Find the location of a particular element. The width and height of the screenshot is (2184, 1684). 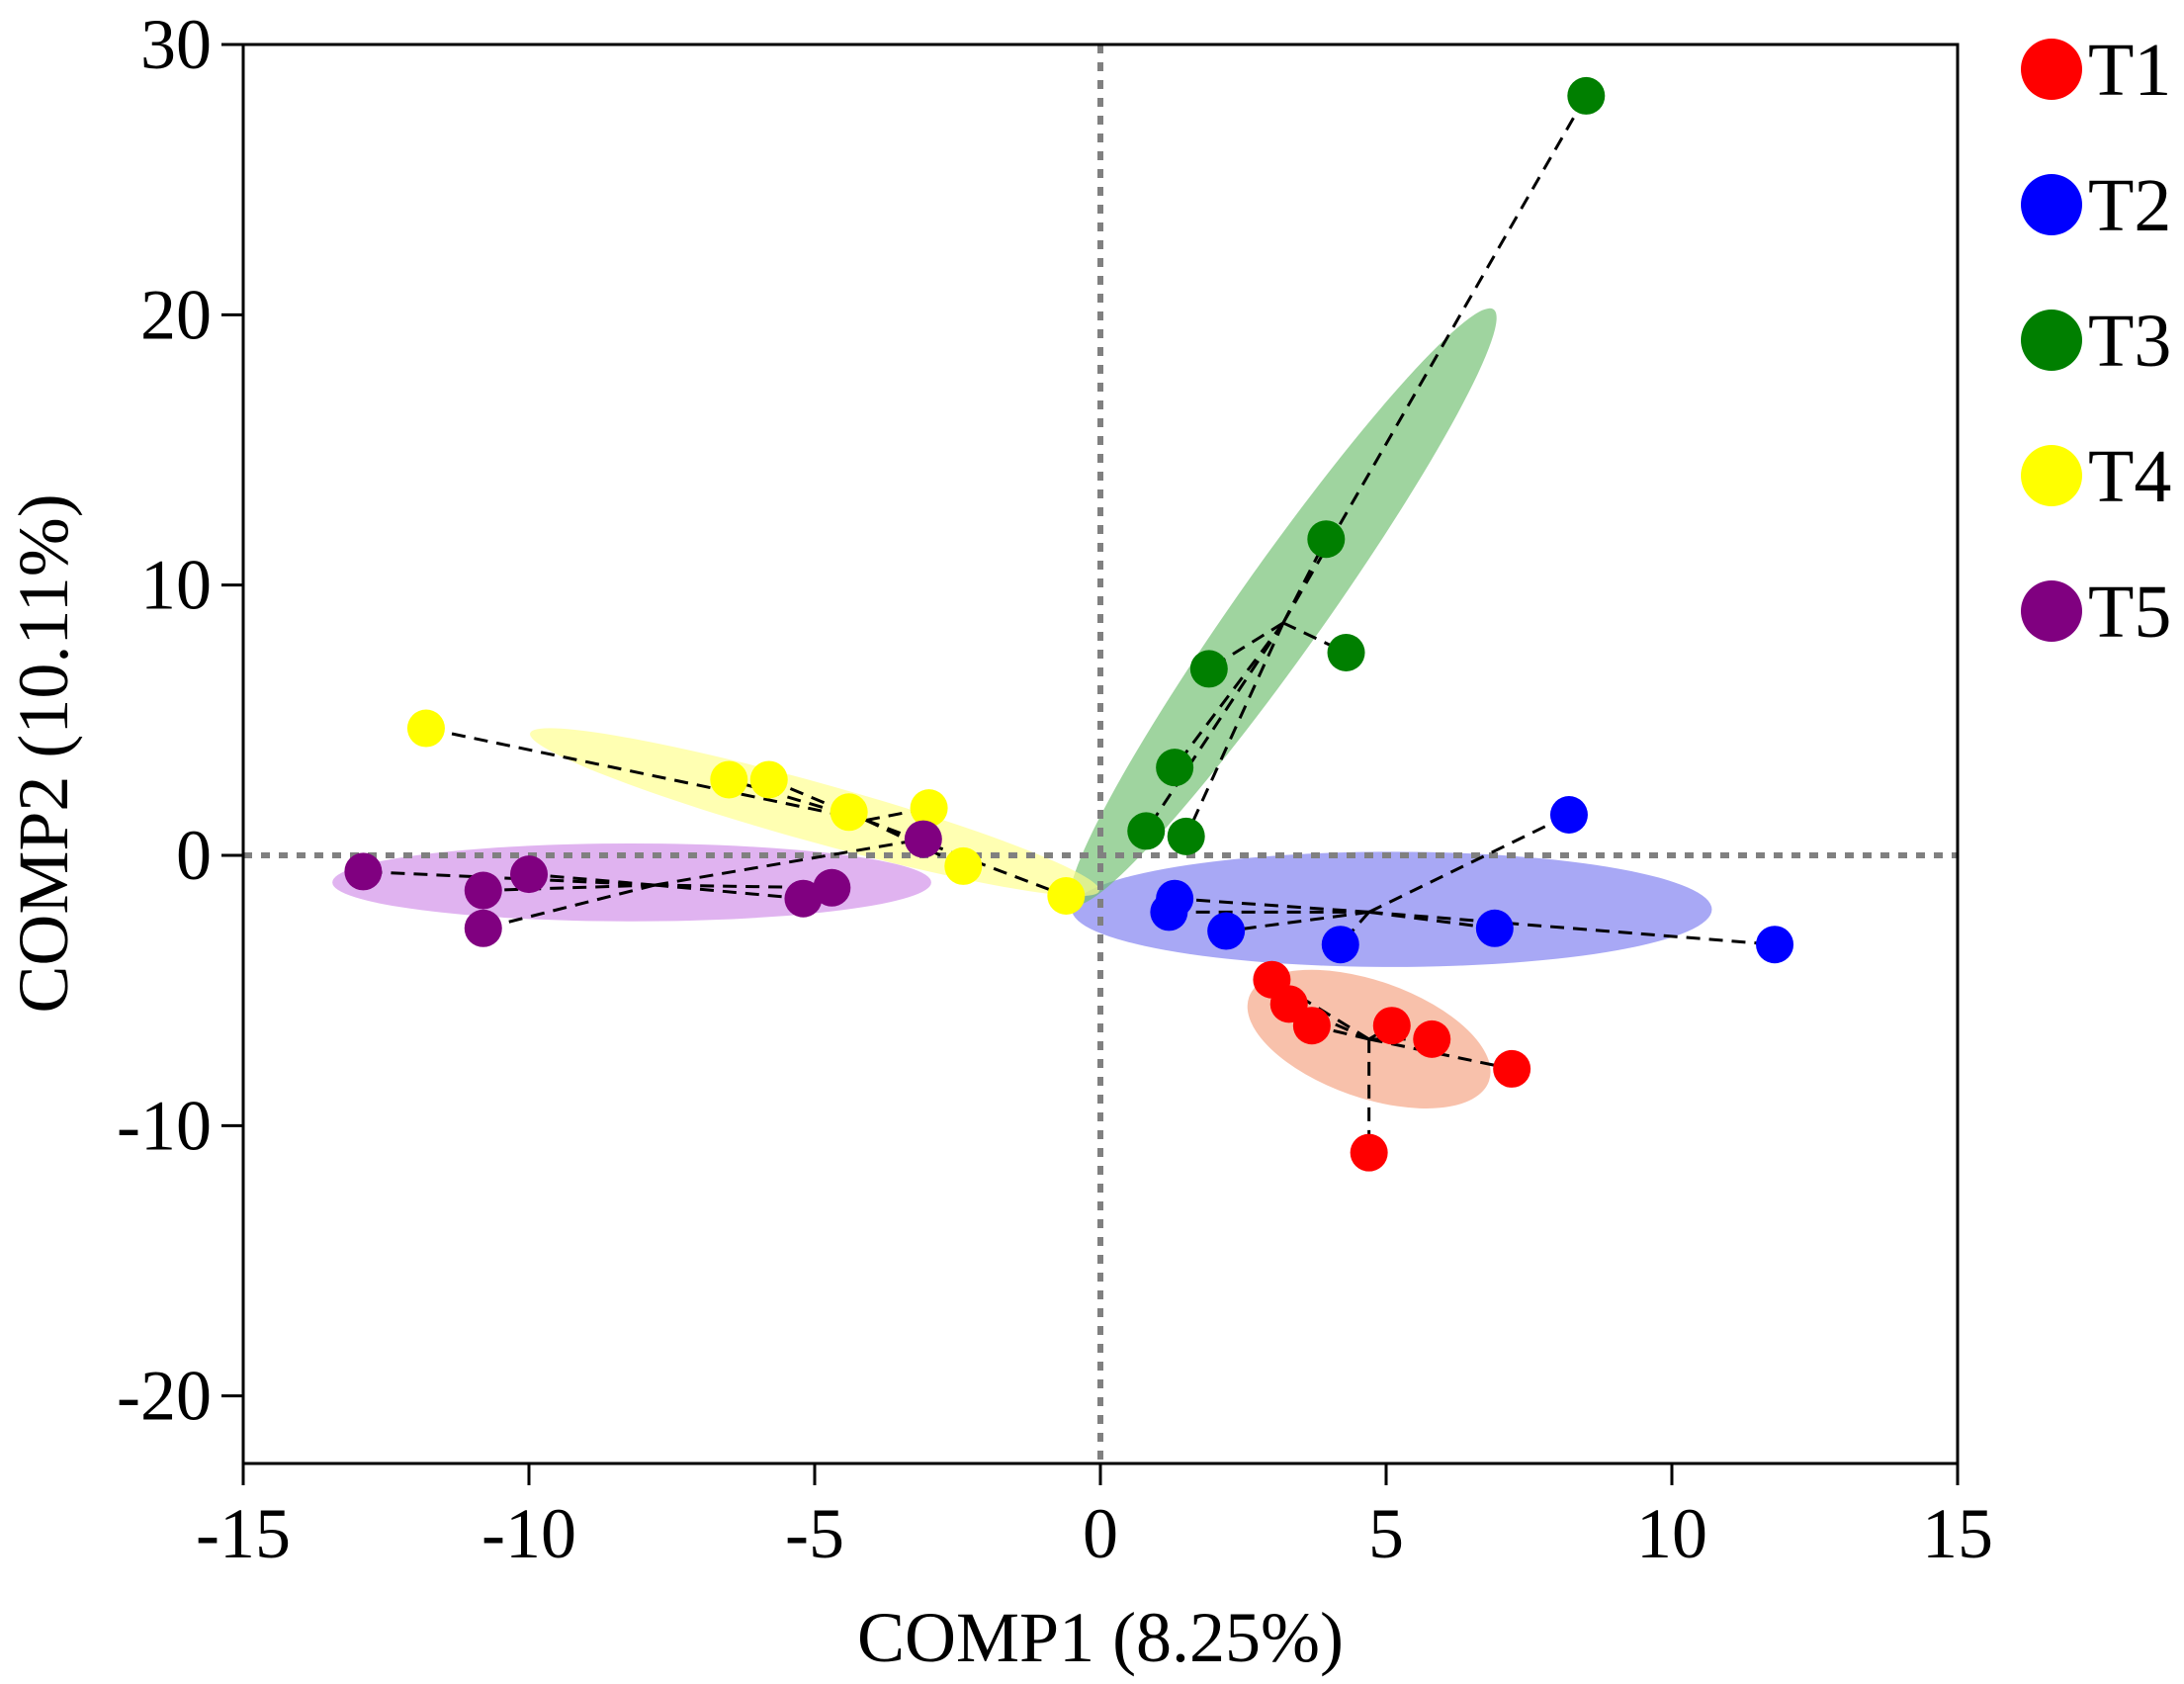

y-tick-label: -20 is located at coordinates (164, 1396).